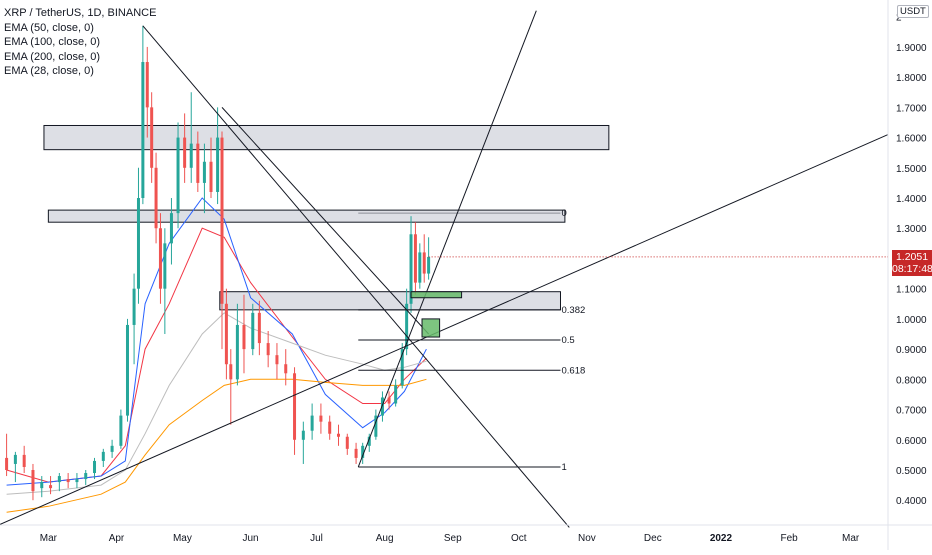 This screenshot has width=932, height=555. I want to click on currency-unit-button: USDT, so click(913, 11).